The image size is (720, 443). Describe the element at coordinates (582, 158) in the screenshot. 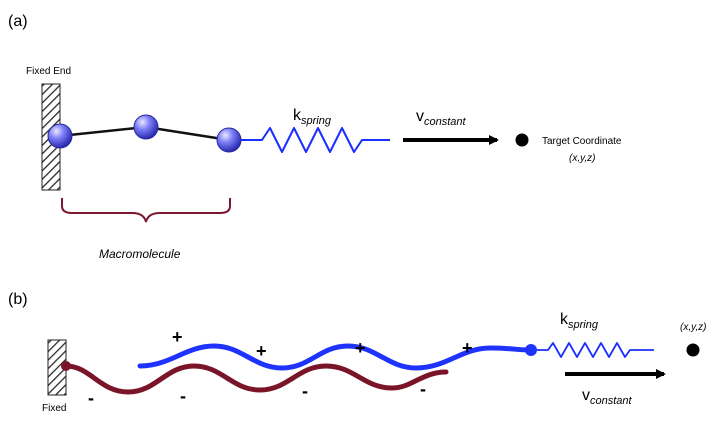

I see `target-xyz-label: (x,y,z)` at that location.